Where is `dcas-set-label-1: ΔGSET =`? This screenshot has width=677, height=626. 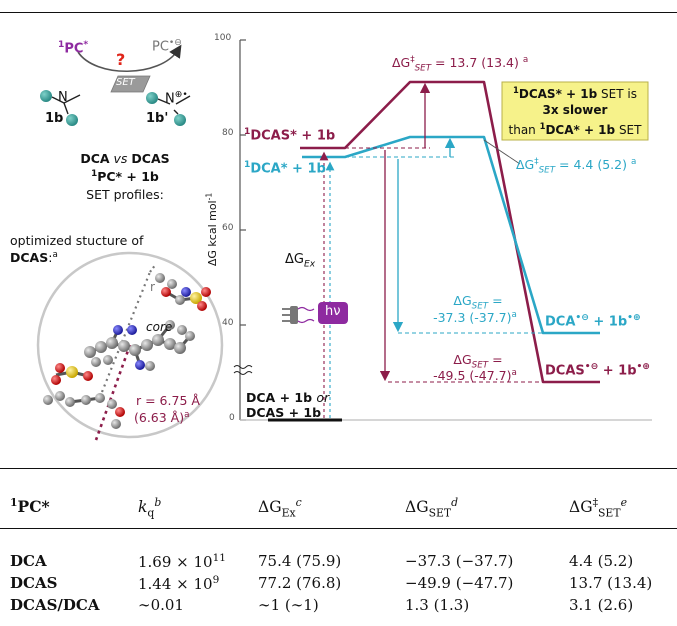 dcas-set-label-1: ΔGSET = is located at coordinates (478, 361).